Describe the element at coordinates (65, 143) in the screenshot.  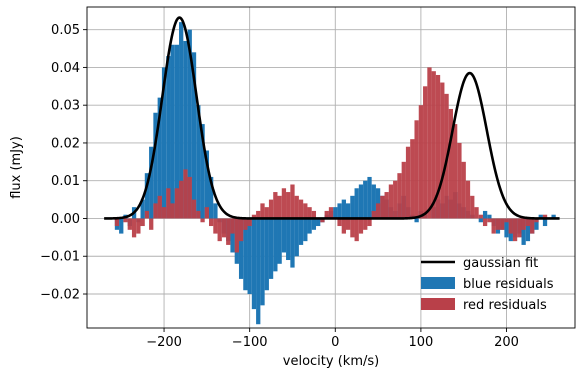
I see `y-tick-label: 0.02` at that location.